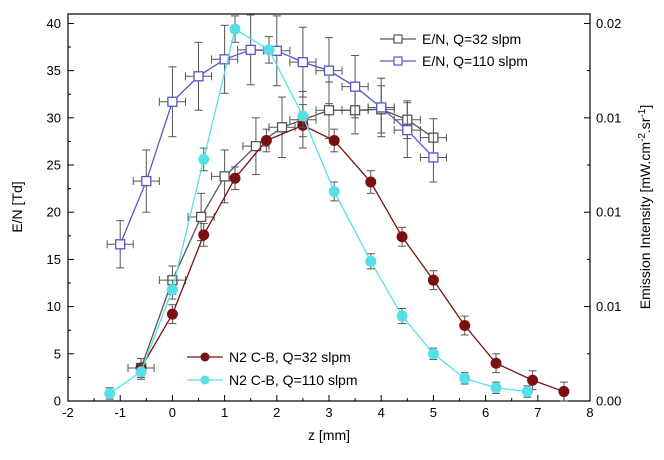 The width and height of the screenshot is (664, 460). What do you see at coordinates (54, 212) in the screenshot?
I see `left-y-tick-label: 20` at bounding box center [54, 212].